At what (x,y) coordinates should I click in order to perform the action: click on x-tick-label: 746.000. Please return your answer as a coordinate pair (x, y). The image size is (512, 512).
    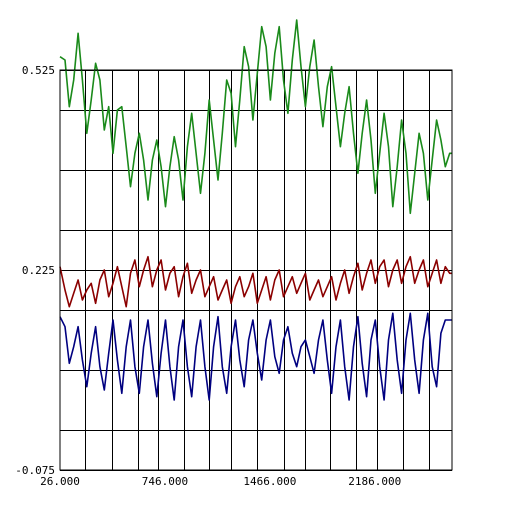
    Looking at the image, I should click on (165, 481).